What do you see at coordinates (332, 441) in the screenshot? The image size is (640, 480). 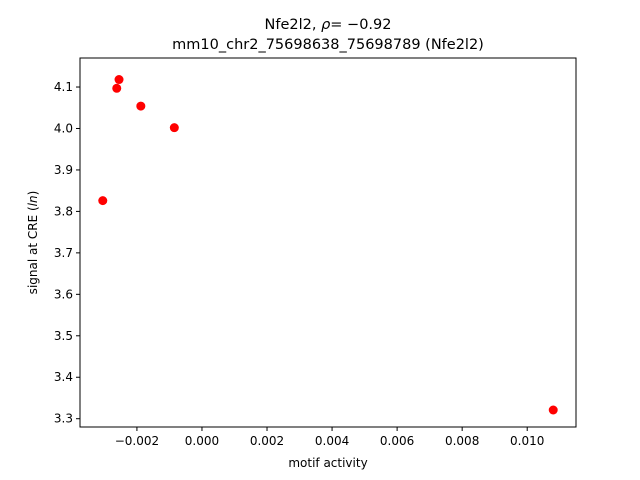 I see `x-tick-label: 0.004` at bounding box center [332, 441].